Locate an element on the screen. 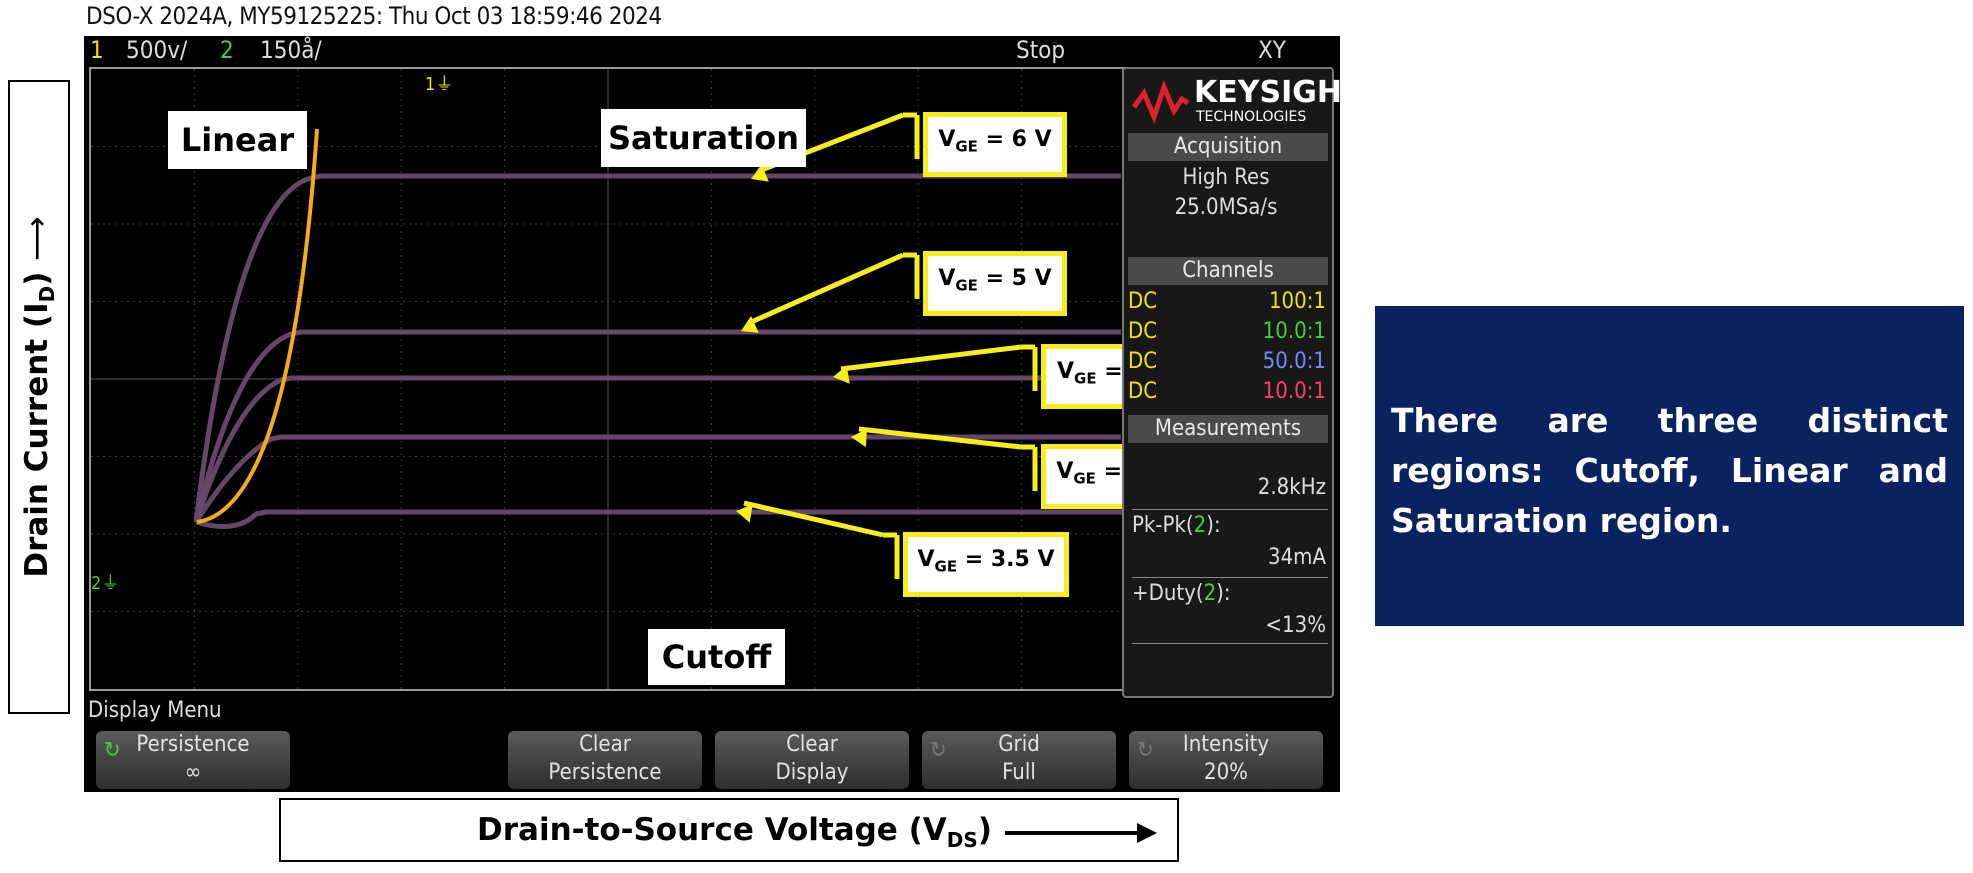  pkpk-label: Pk-Pk(2): is located at coordinates (1176, 525).